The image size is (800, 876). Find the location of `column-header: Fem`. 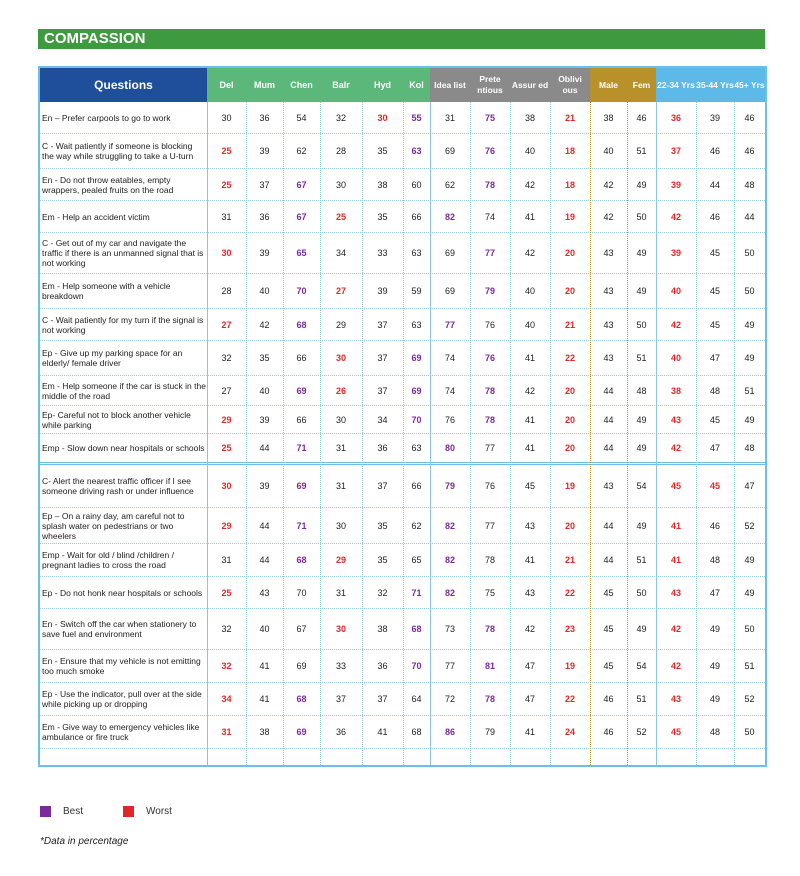

column-header: Fem is located at coordinates (641, 85).